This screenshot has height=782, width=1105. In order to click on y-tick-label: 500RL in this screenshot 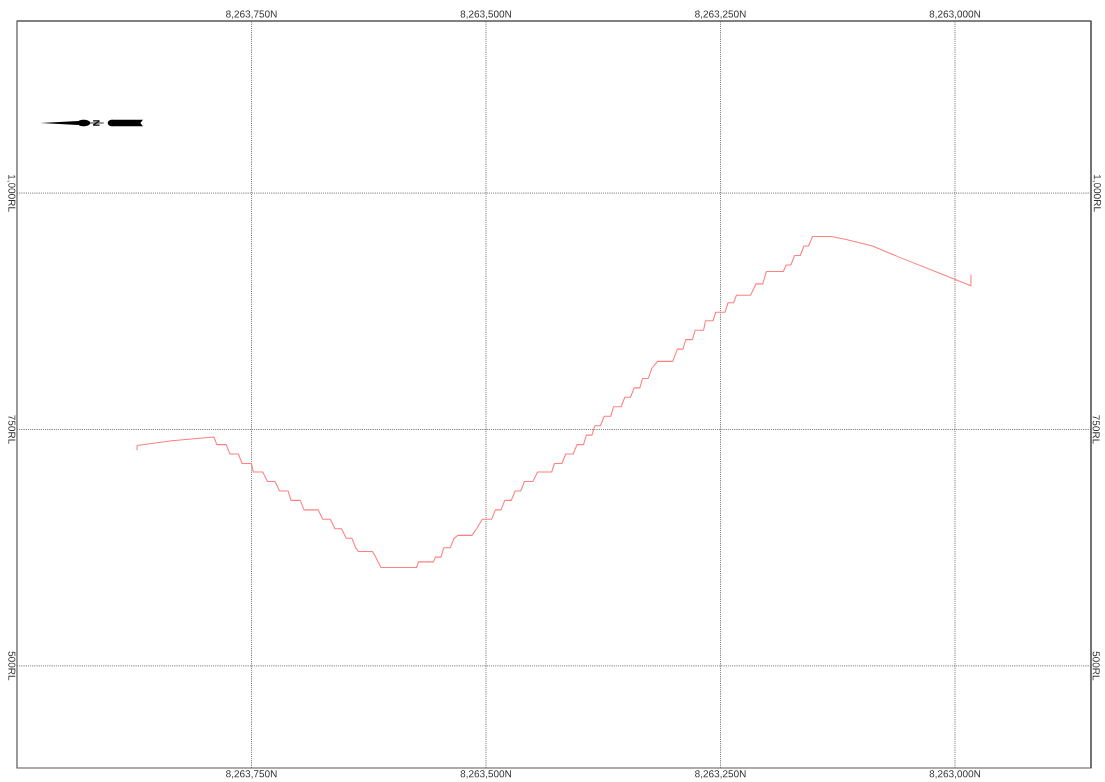, I will do `click(12, 666)`.